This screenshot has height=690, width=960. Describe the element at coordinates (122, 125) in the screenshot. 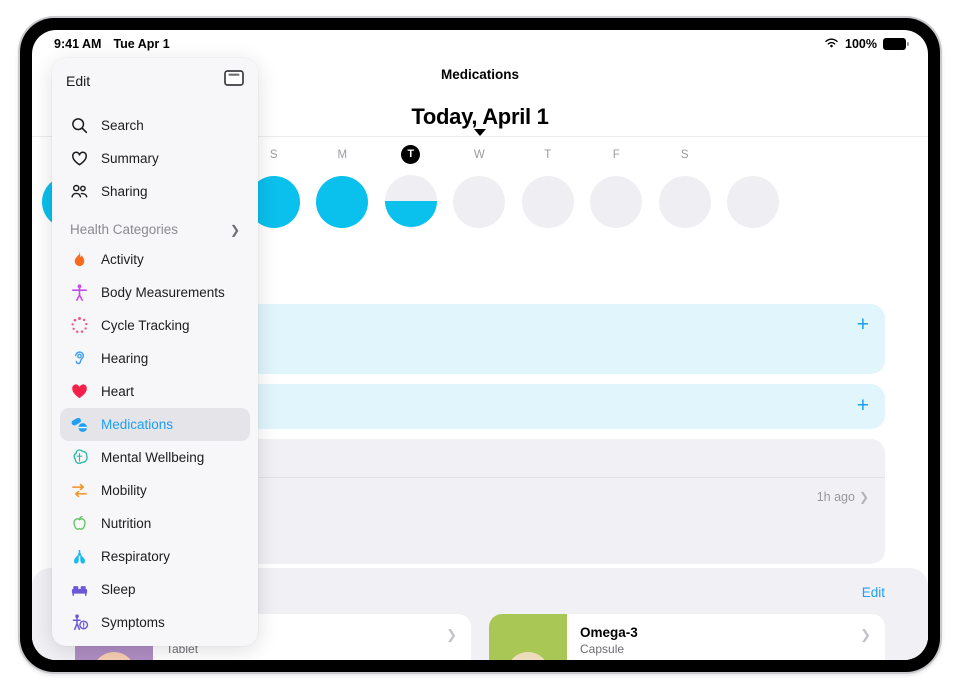

I see `sidebar-item-label: Search` at that location.